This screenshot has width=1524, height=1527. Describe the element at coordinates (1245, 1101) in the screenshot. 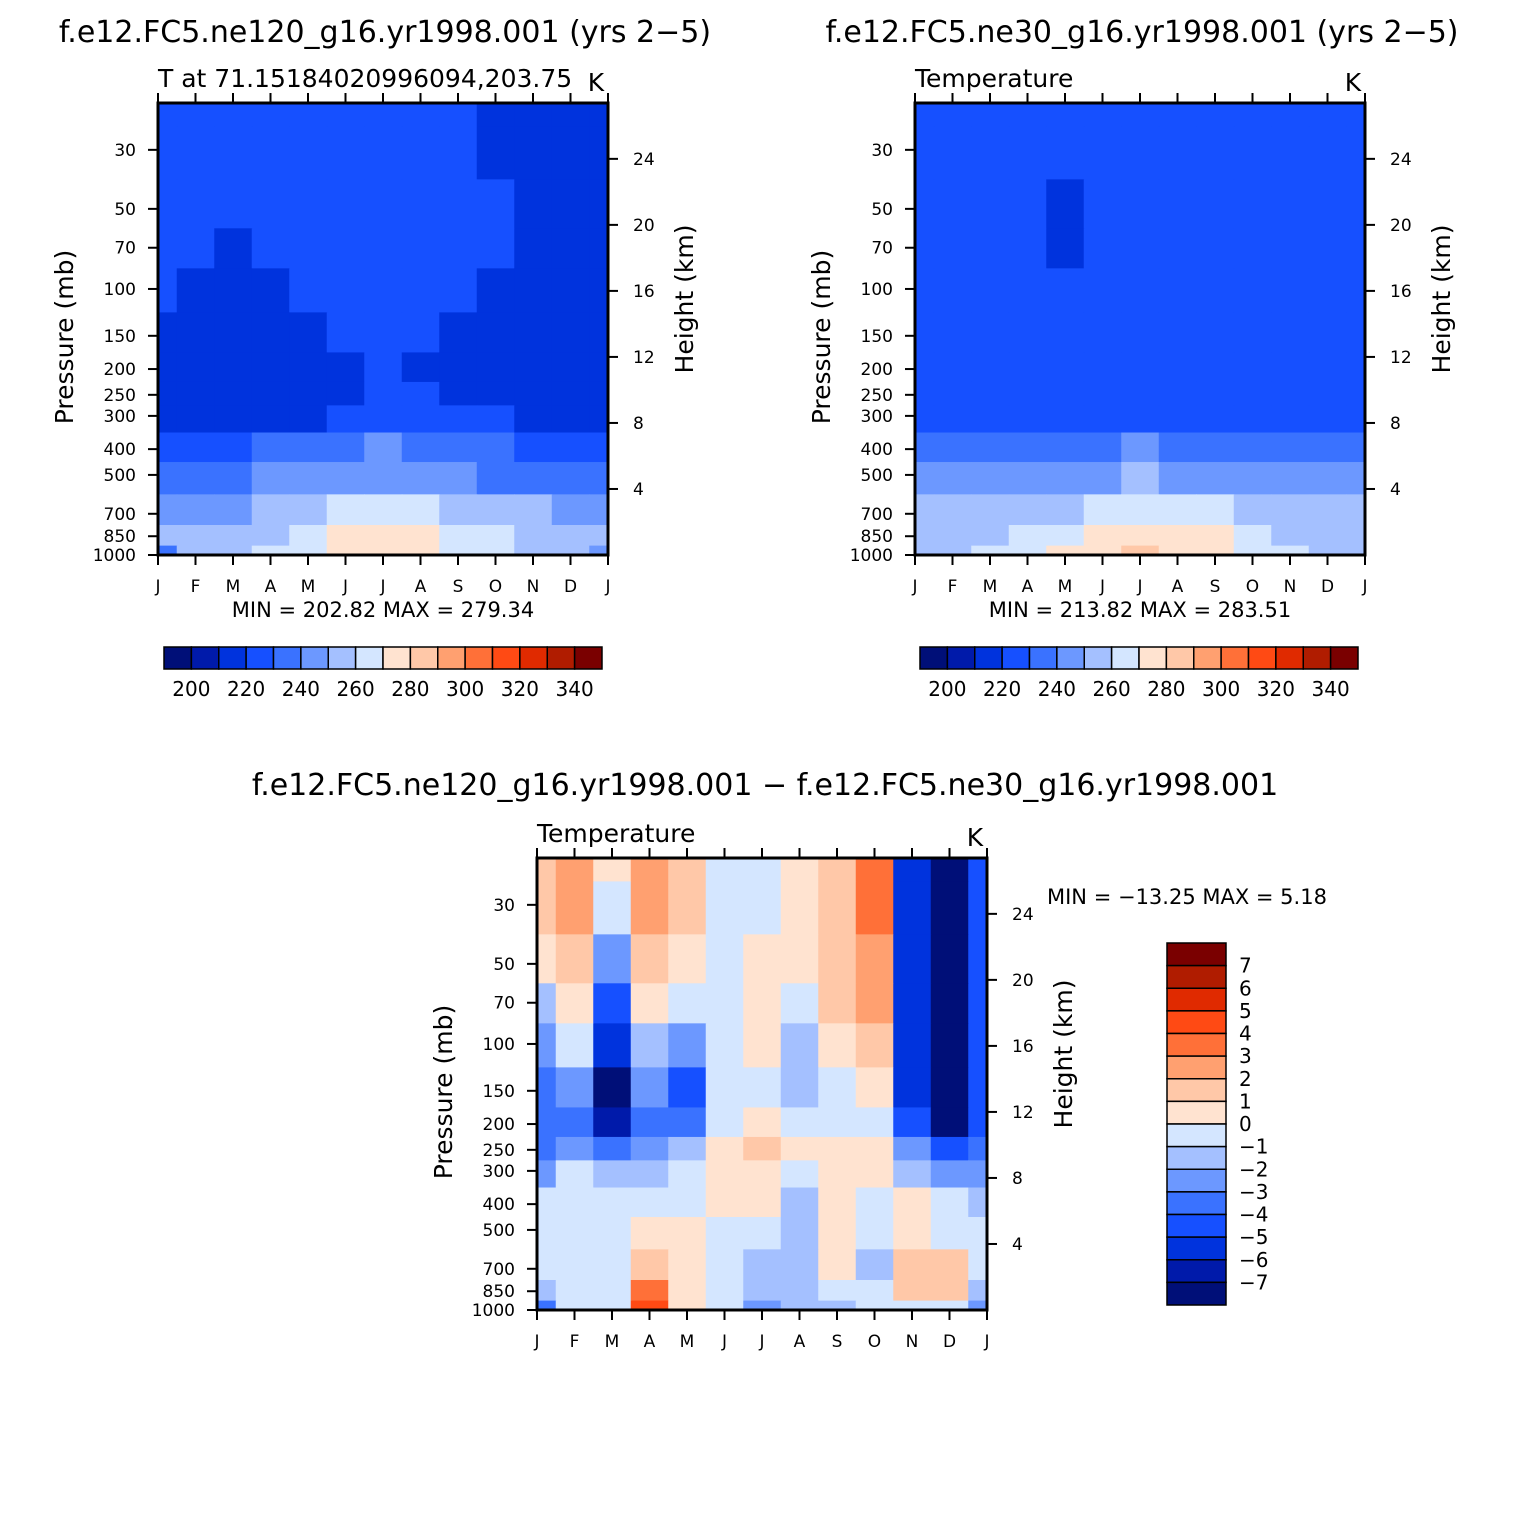

I see `colorbar-label: 1` at that location.